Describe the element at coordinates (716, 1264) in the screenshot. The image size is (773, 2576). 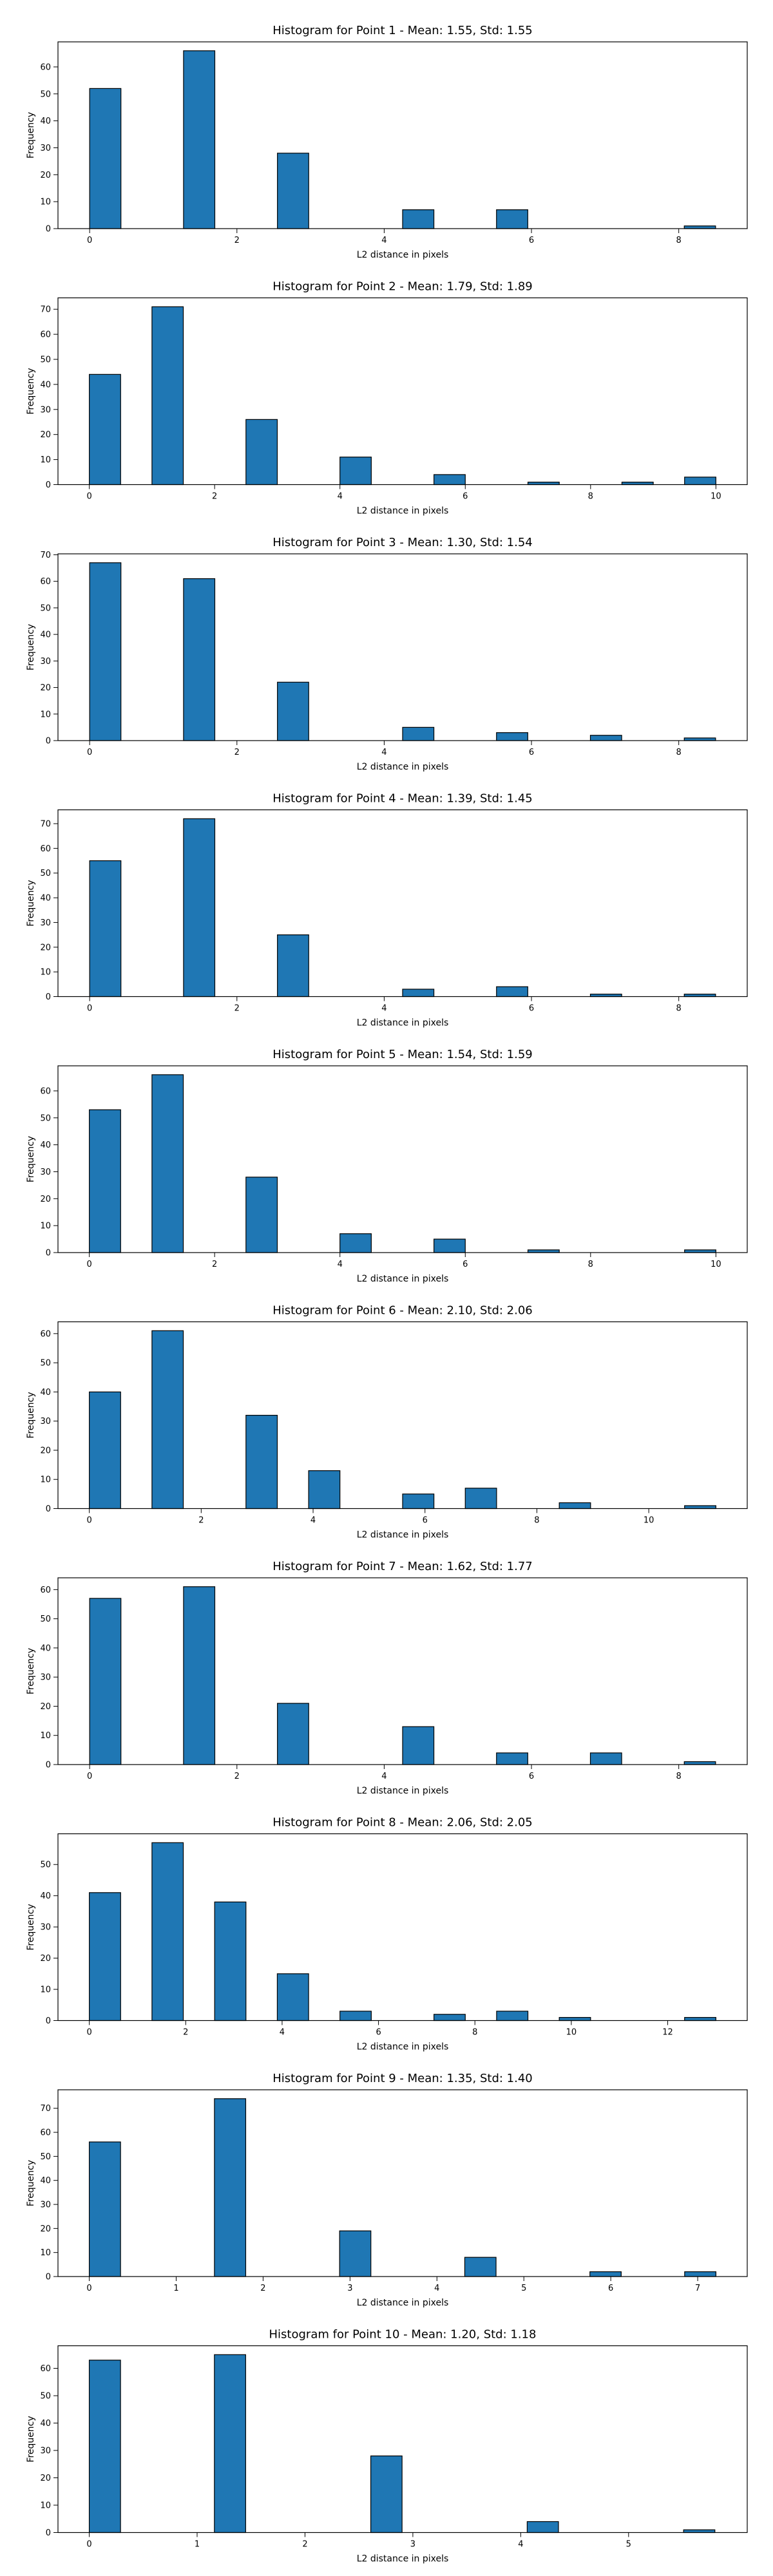
I see `x-tick-label: 10` at that location.